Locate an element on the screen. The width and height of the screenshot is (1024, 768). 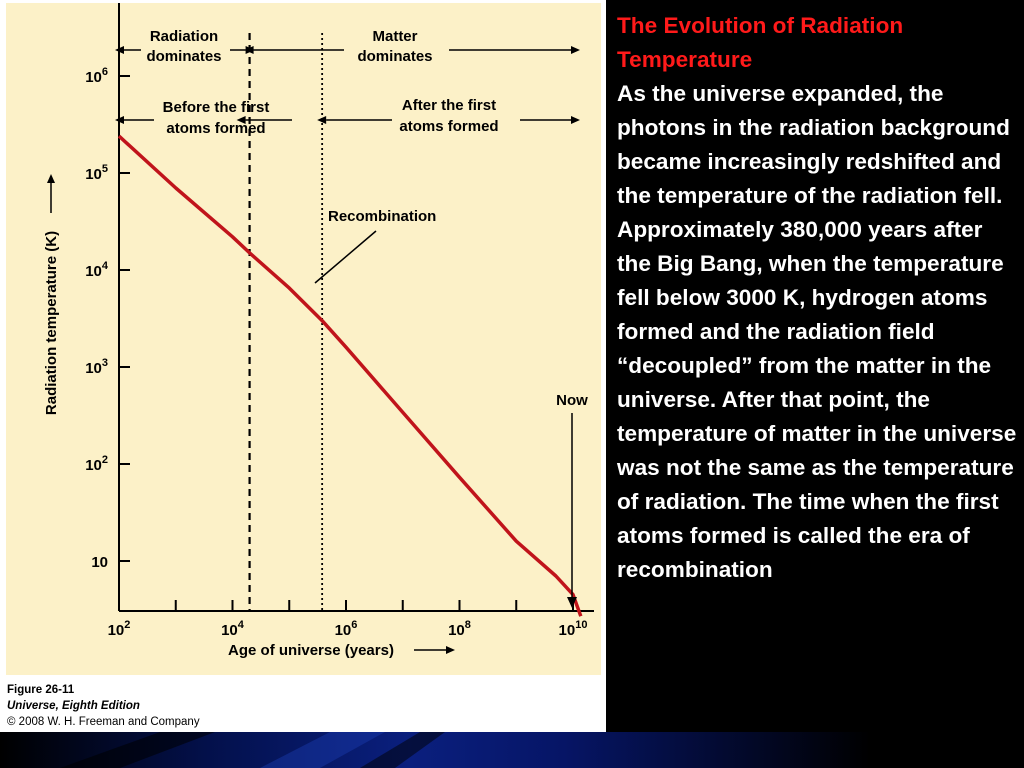
x-tick-label: 10⁸ is located at coordinates (459, 629).